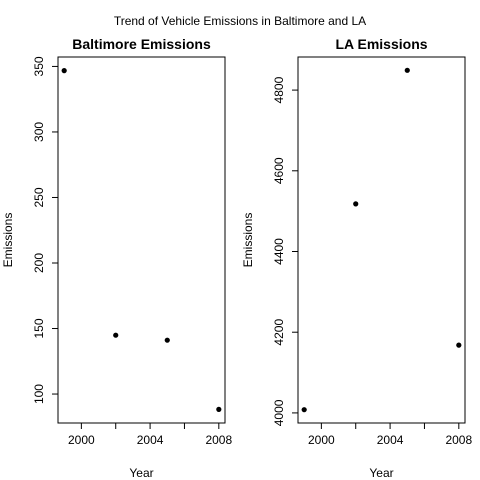  Describe the element at coordinates (141, 44) in the screenshot. I see `panel-1-title: Baltimore Emissions` at that location.